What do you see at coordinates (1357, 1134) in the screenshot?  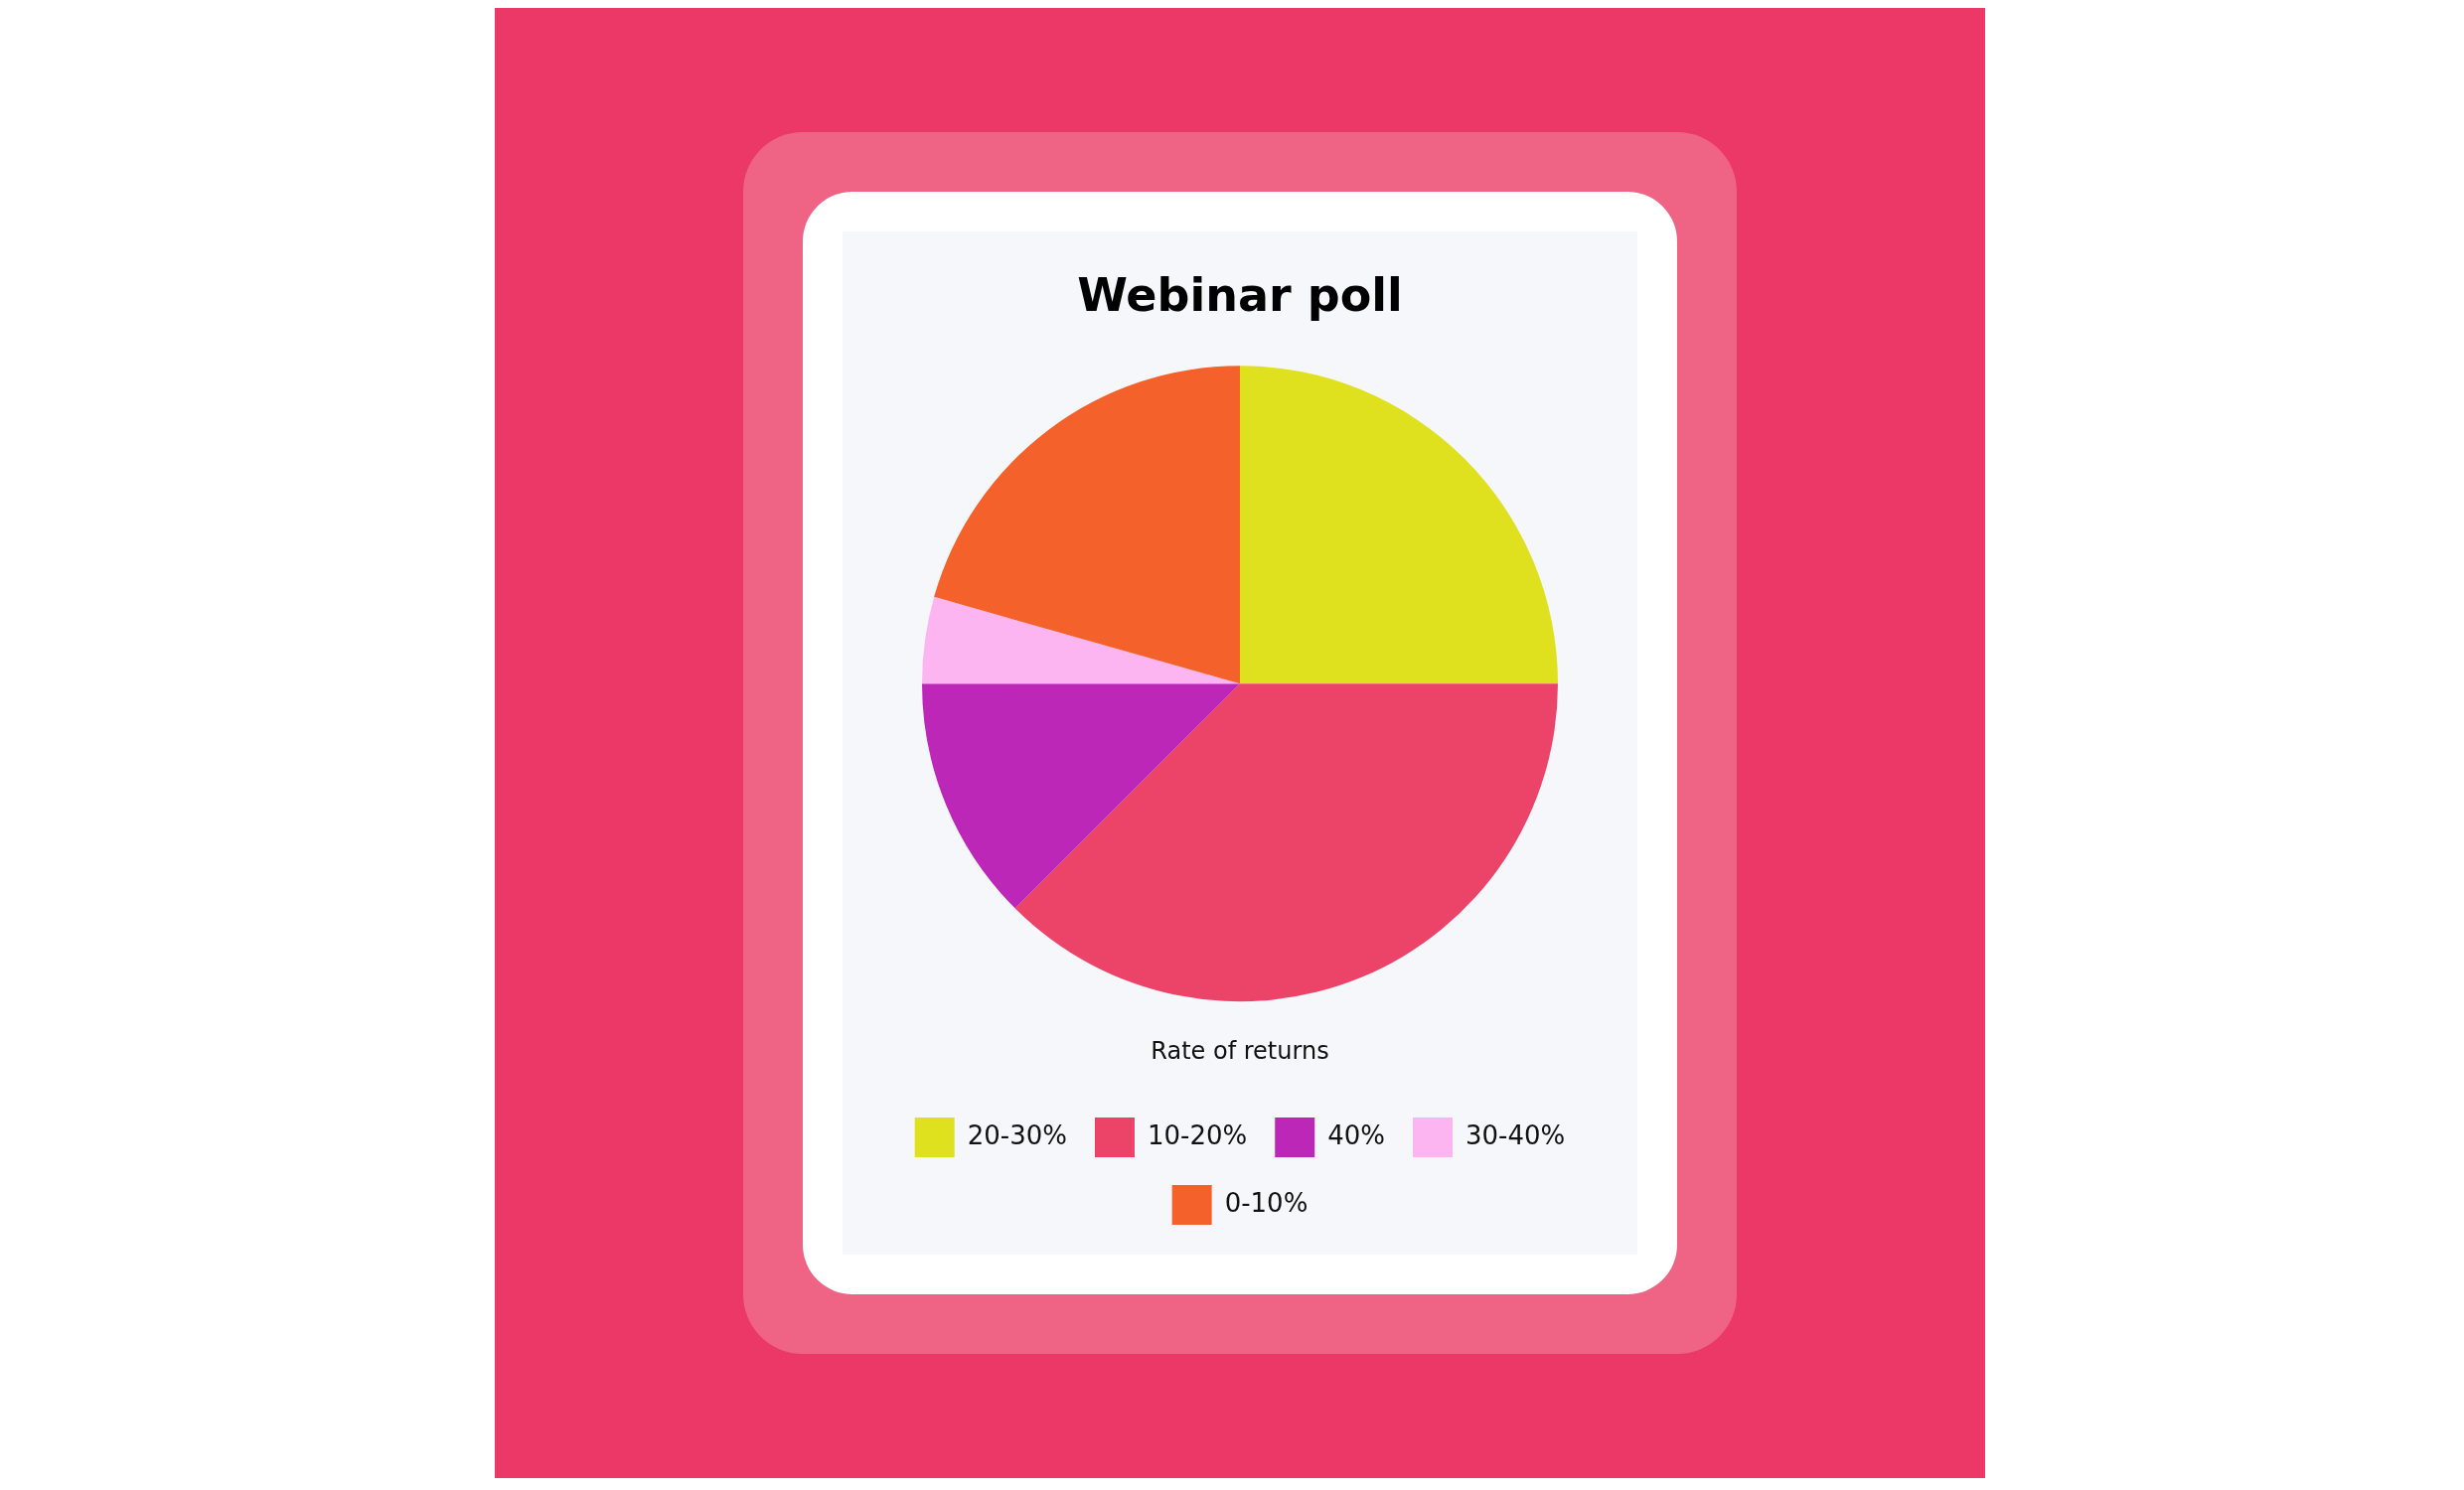 I see `legend-label: 40%` at bounding box center [1357, 1134].